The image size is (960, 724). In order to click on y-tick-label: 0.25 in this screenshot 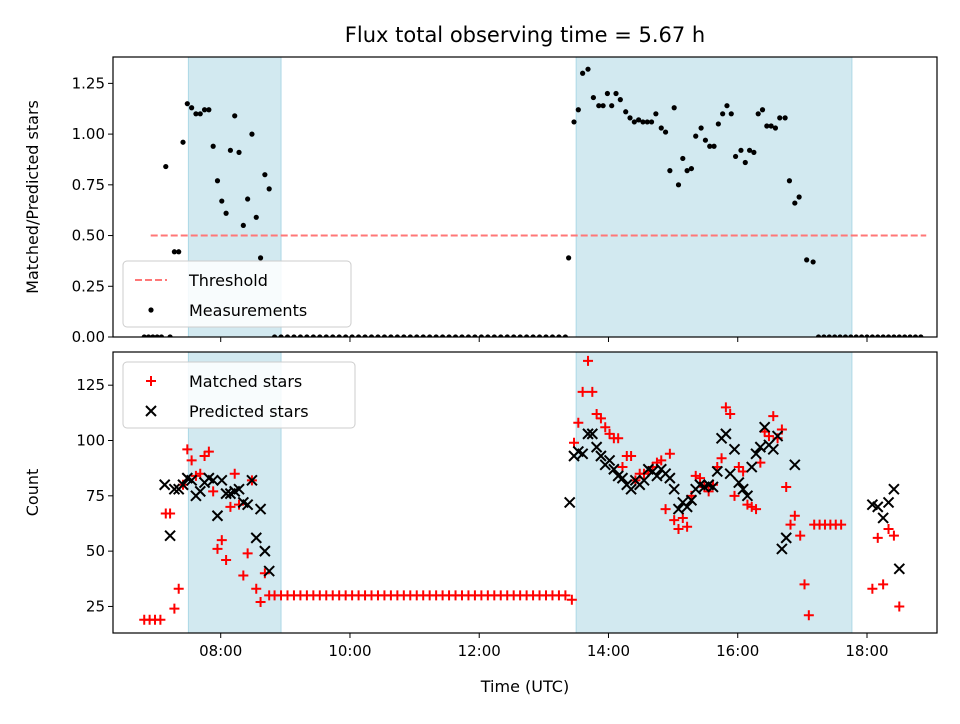, I will do `click(88, 286)`.